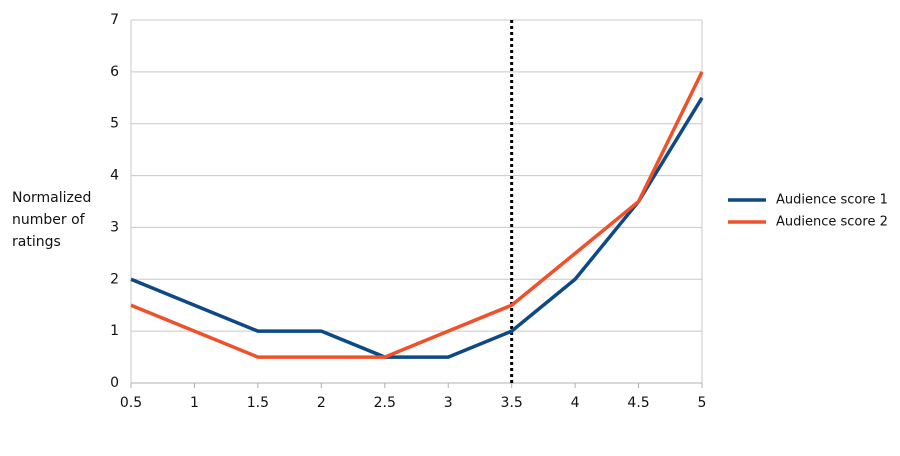 This screenshot has height=456, width=900. What do you see at coordinates (114, 331) in the screenshot?
I see `y-tick-label: 1` at bounding box center [114, 331].